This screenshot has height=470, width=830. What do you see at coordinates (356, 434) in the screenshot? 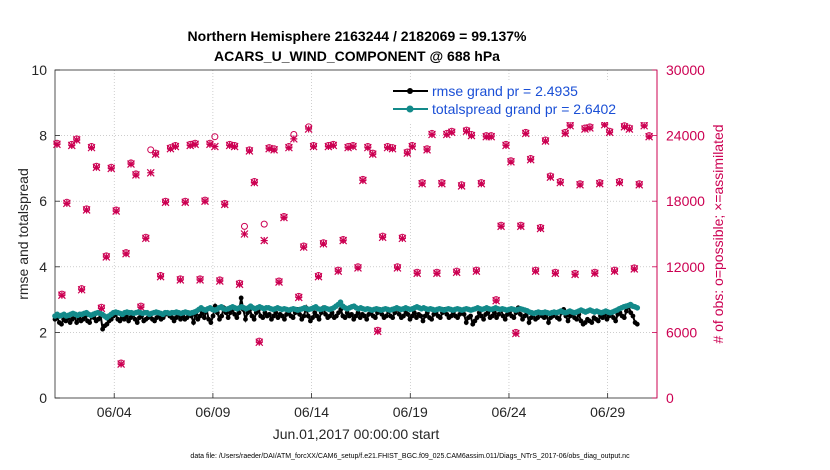
I see `x-axis-label: Jun.01,2017 00:00:00 start` at bounding box center [356, 434].